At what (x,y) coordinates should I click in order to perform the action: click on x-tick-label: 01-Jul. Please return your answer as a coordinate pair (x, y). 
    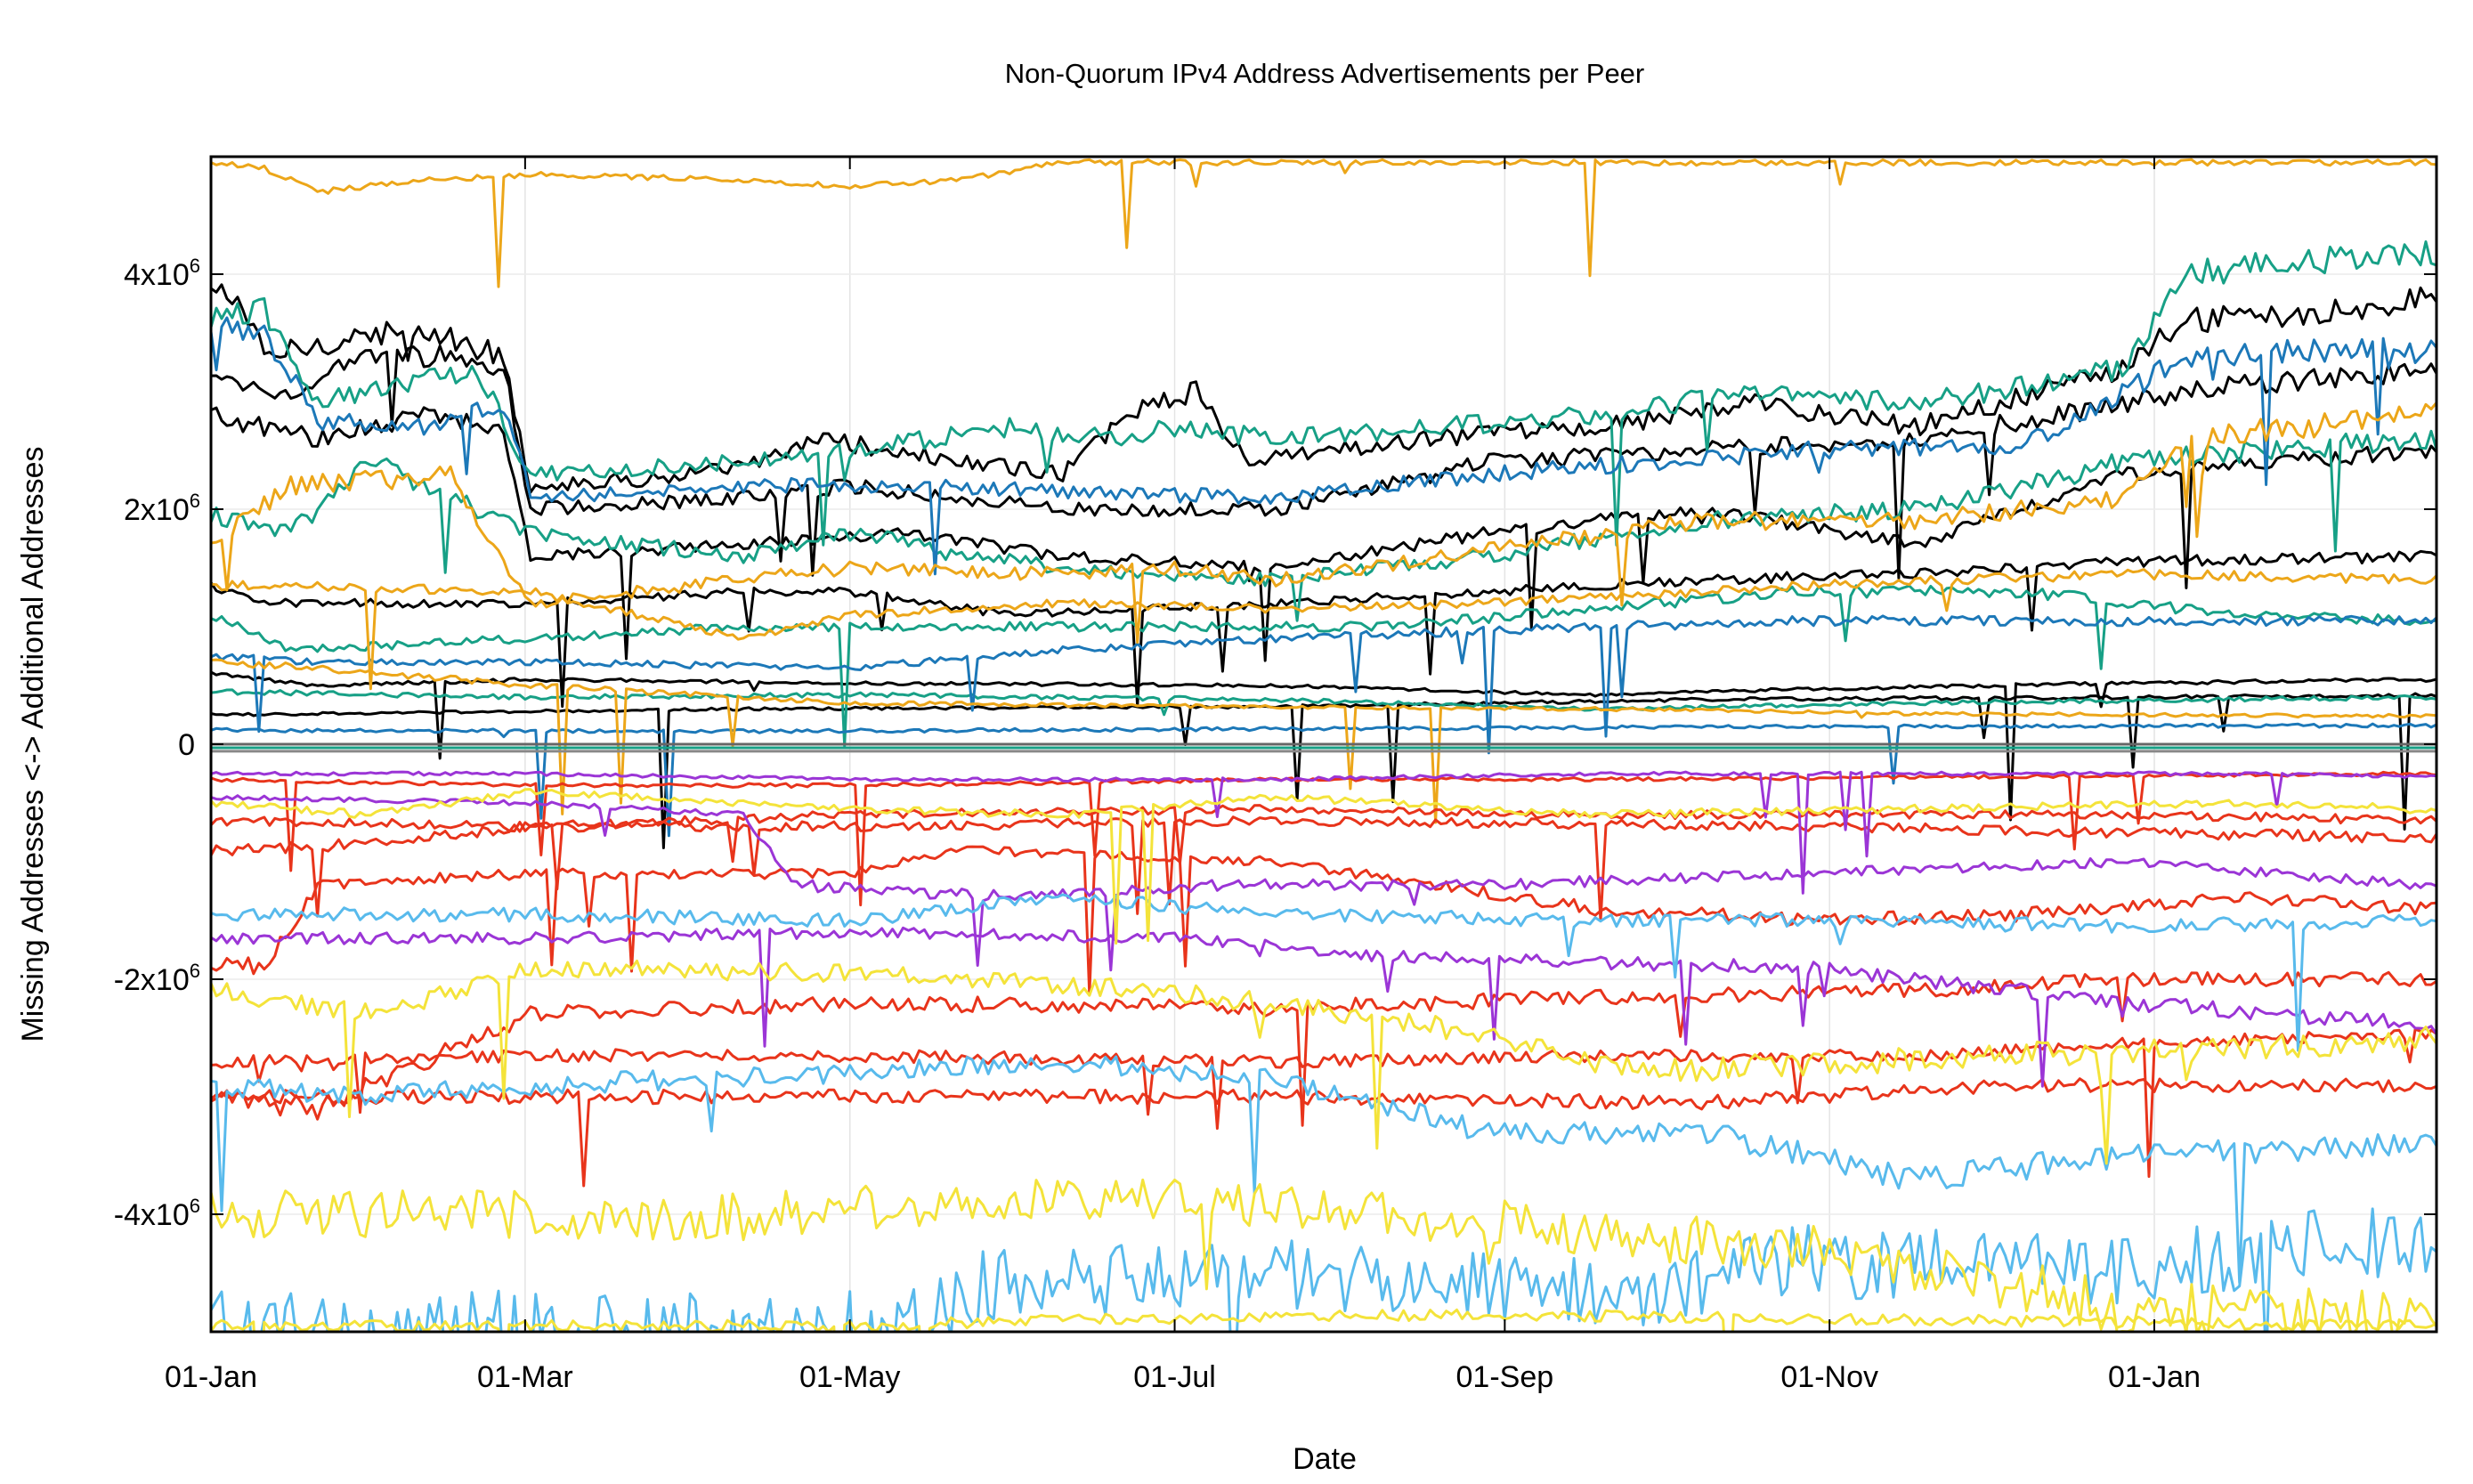
    Looking at the image, I should click on (1175, 1377).